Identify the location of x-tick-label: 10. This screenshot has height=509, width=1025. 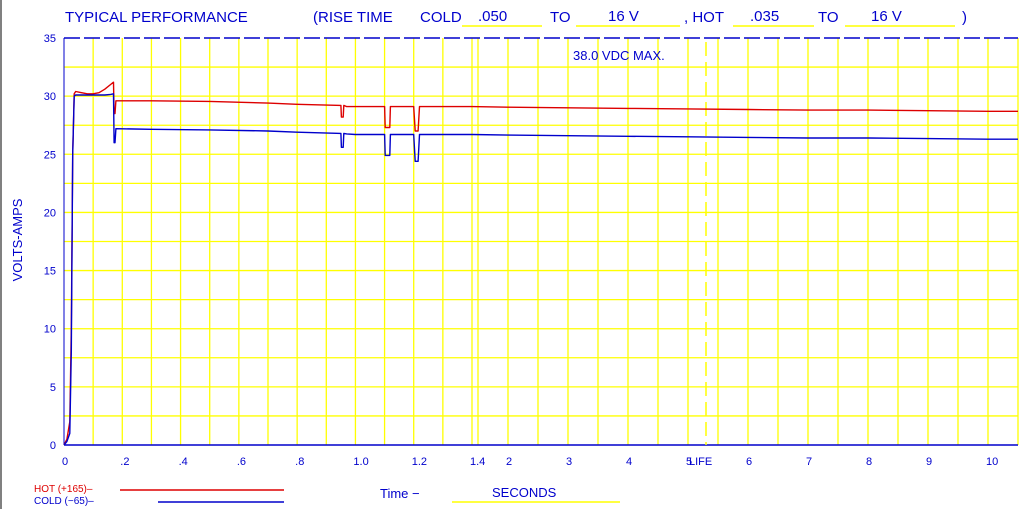
(992, 462).